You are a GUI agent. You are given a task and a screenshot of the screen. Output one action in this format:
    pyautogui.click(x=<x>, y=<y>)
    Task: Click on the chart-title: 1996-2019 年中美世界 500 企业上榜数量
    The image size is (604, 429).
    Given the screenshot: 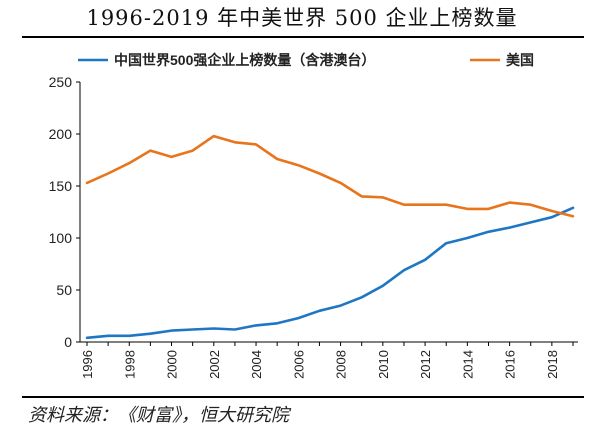 What is the action you would take?
    pyautogui.click(x=302, y=18)
    